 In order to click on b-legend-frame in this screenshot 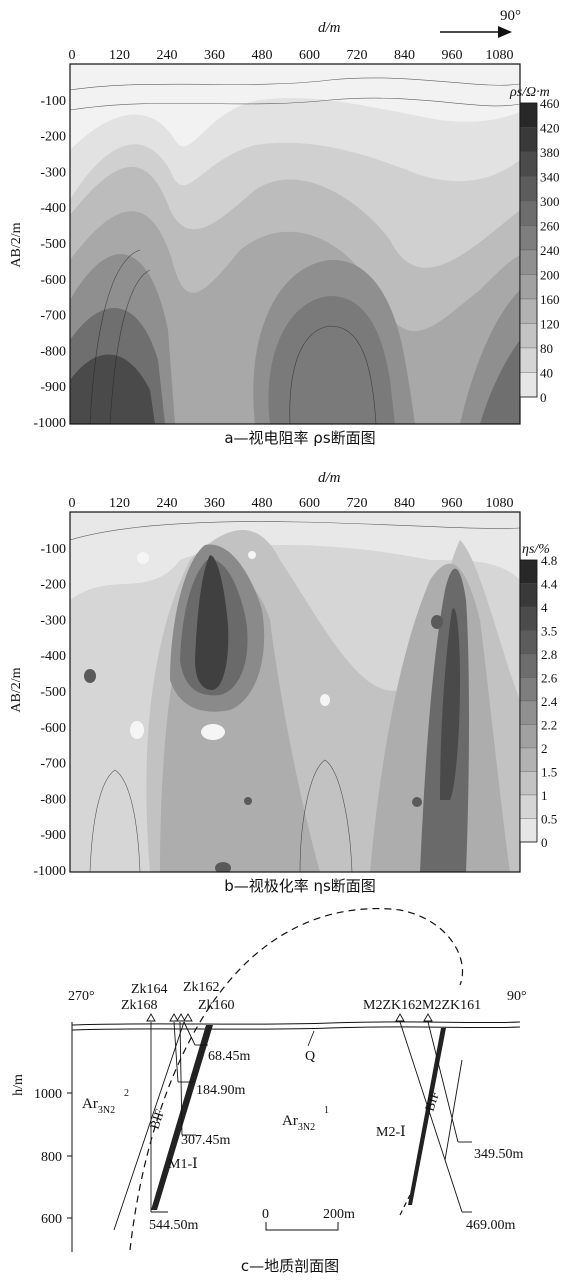, I will do `click(528, 701)`.